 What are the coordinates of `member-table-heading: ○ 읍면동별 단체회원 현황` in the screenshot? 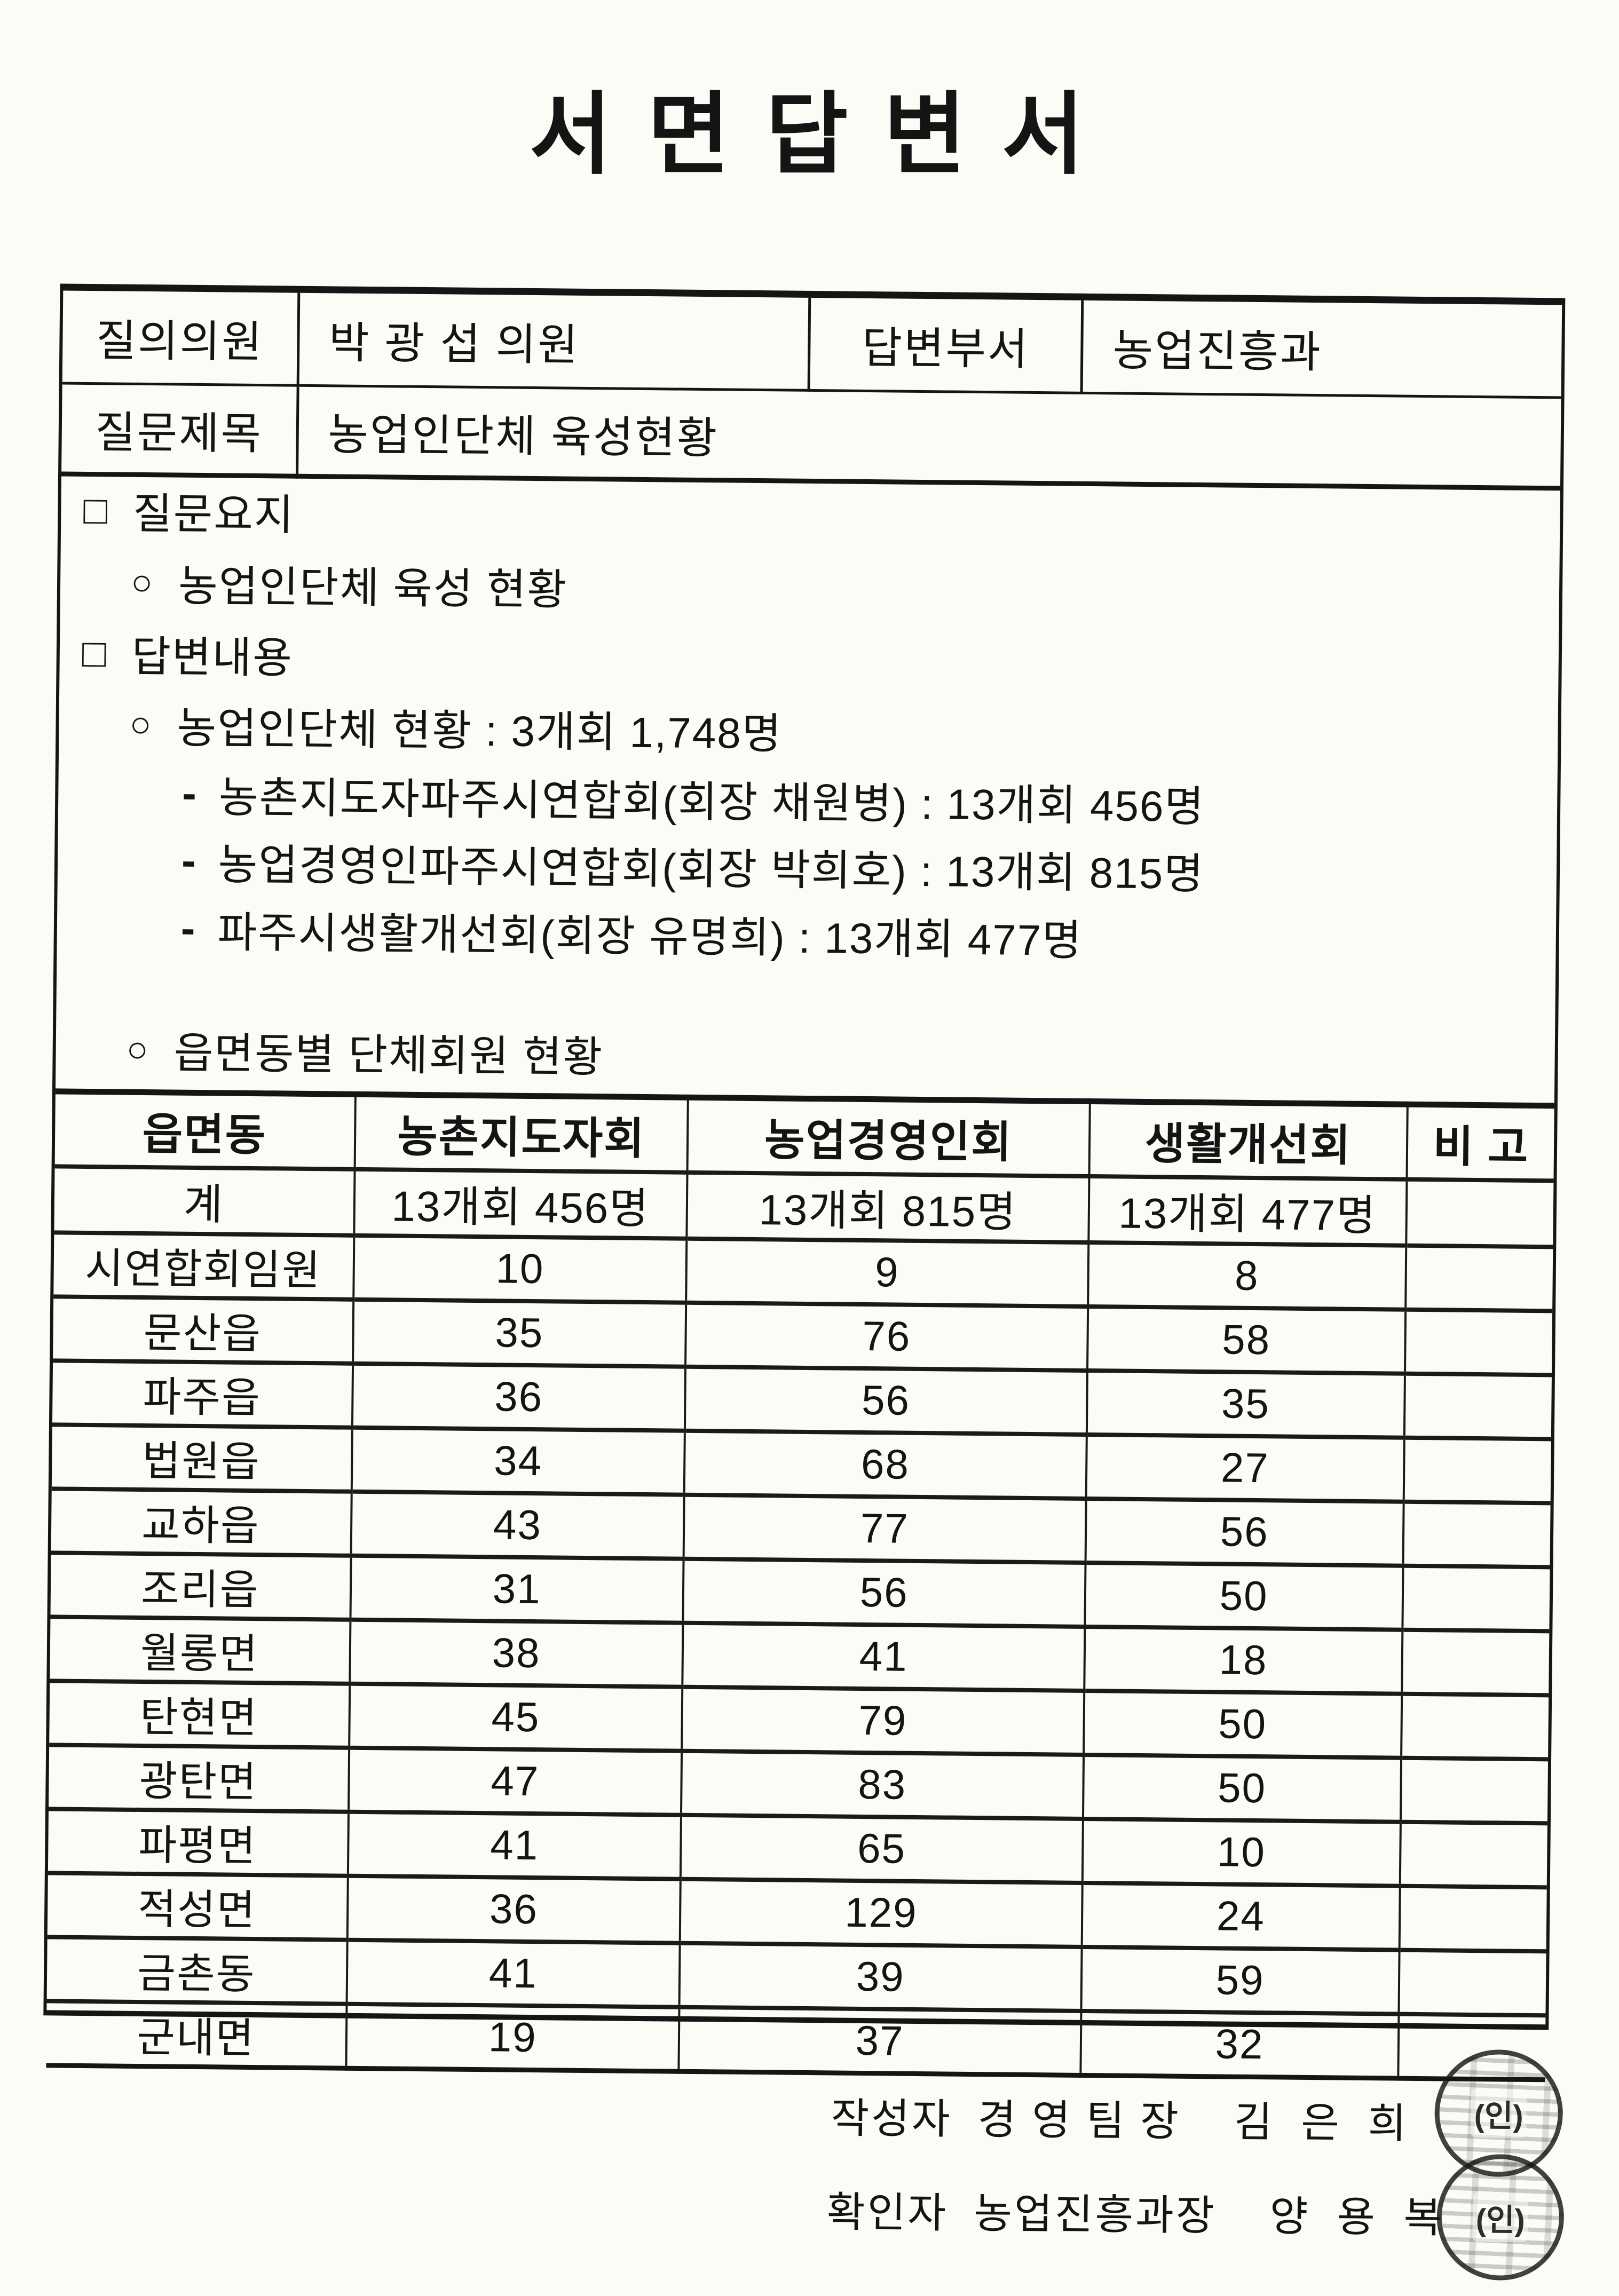 It's located at (365, 1051).